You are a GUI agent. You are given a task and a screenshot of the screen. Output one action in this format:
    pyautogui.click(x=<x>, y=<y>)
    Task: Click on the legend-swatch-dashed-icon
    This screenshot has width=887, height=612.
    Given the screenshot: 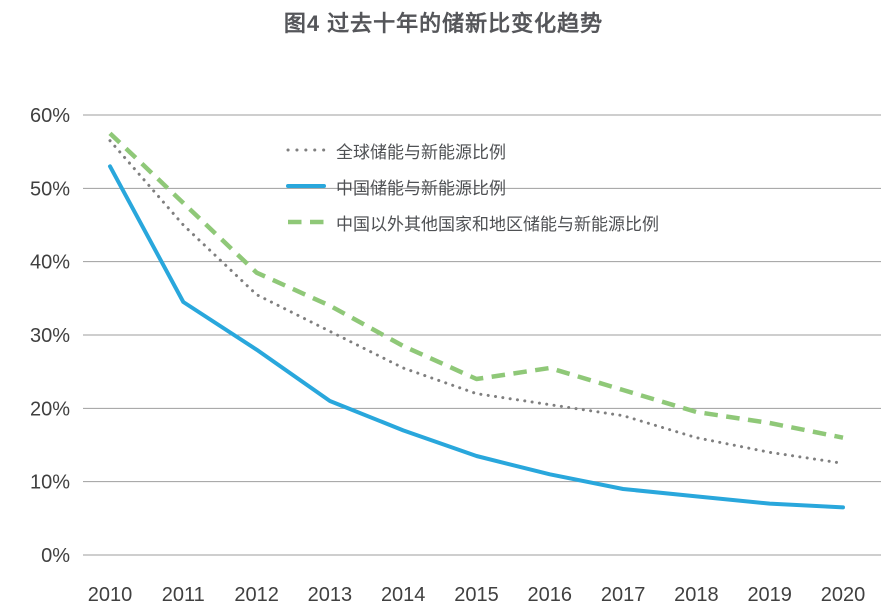 What is the action you would take?
    pyautogui.click(x=306, y=222)
    